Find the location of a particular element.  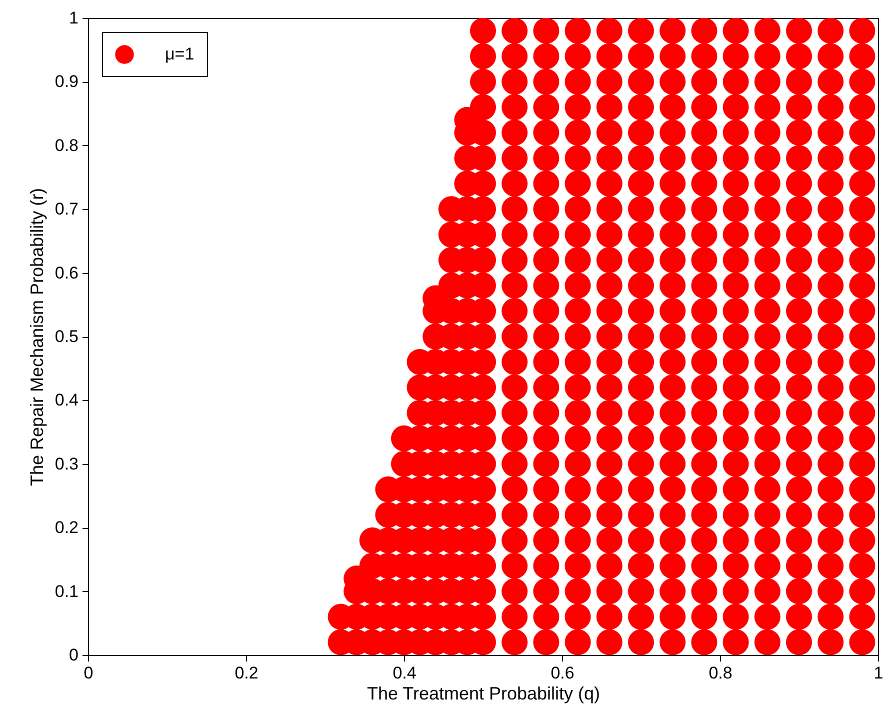

y-tick-label: 0.3 is located at coordinates (66, 464).